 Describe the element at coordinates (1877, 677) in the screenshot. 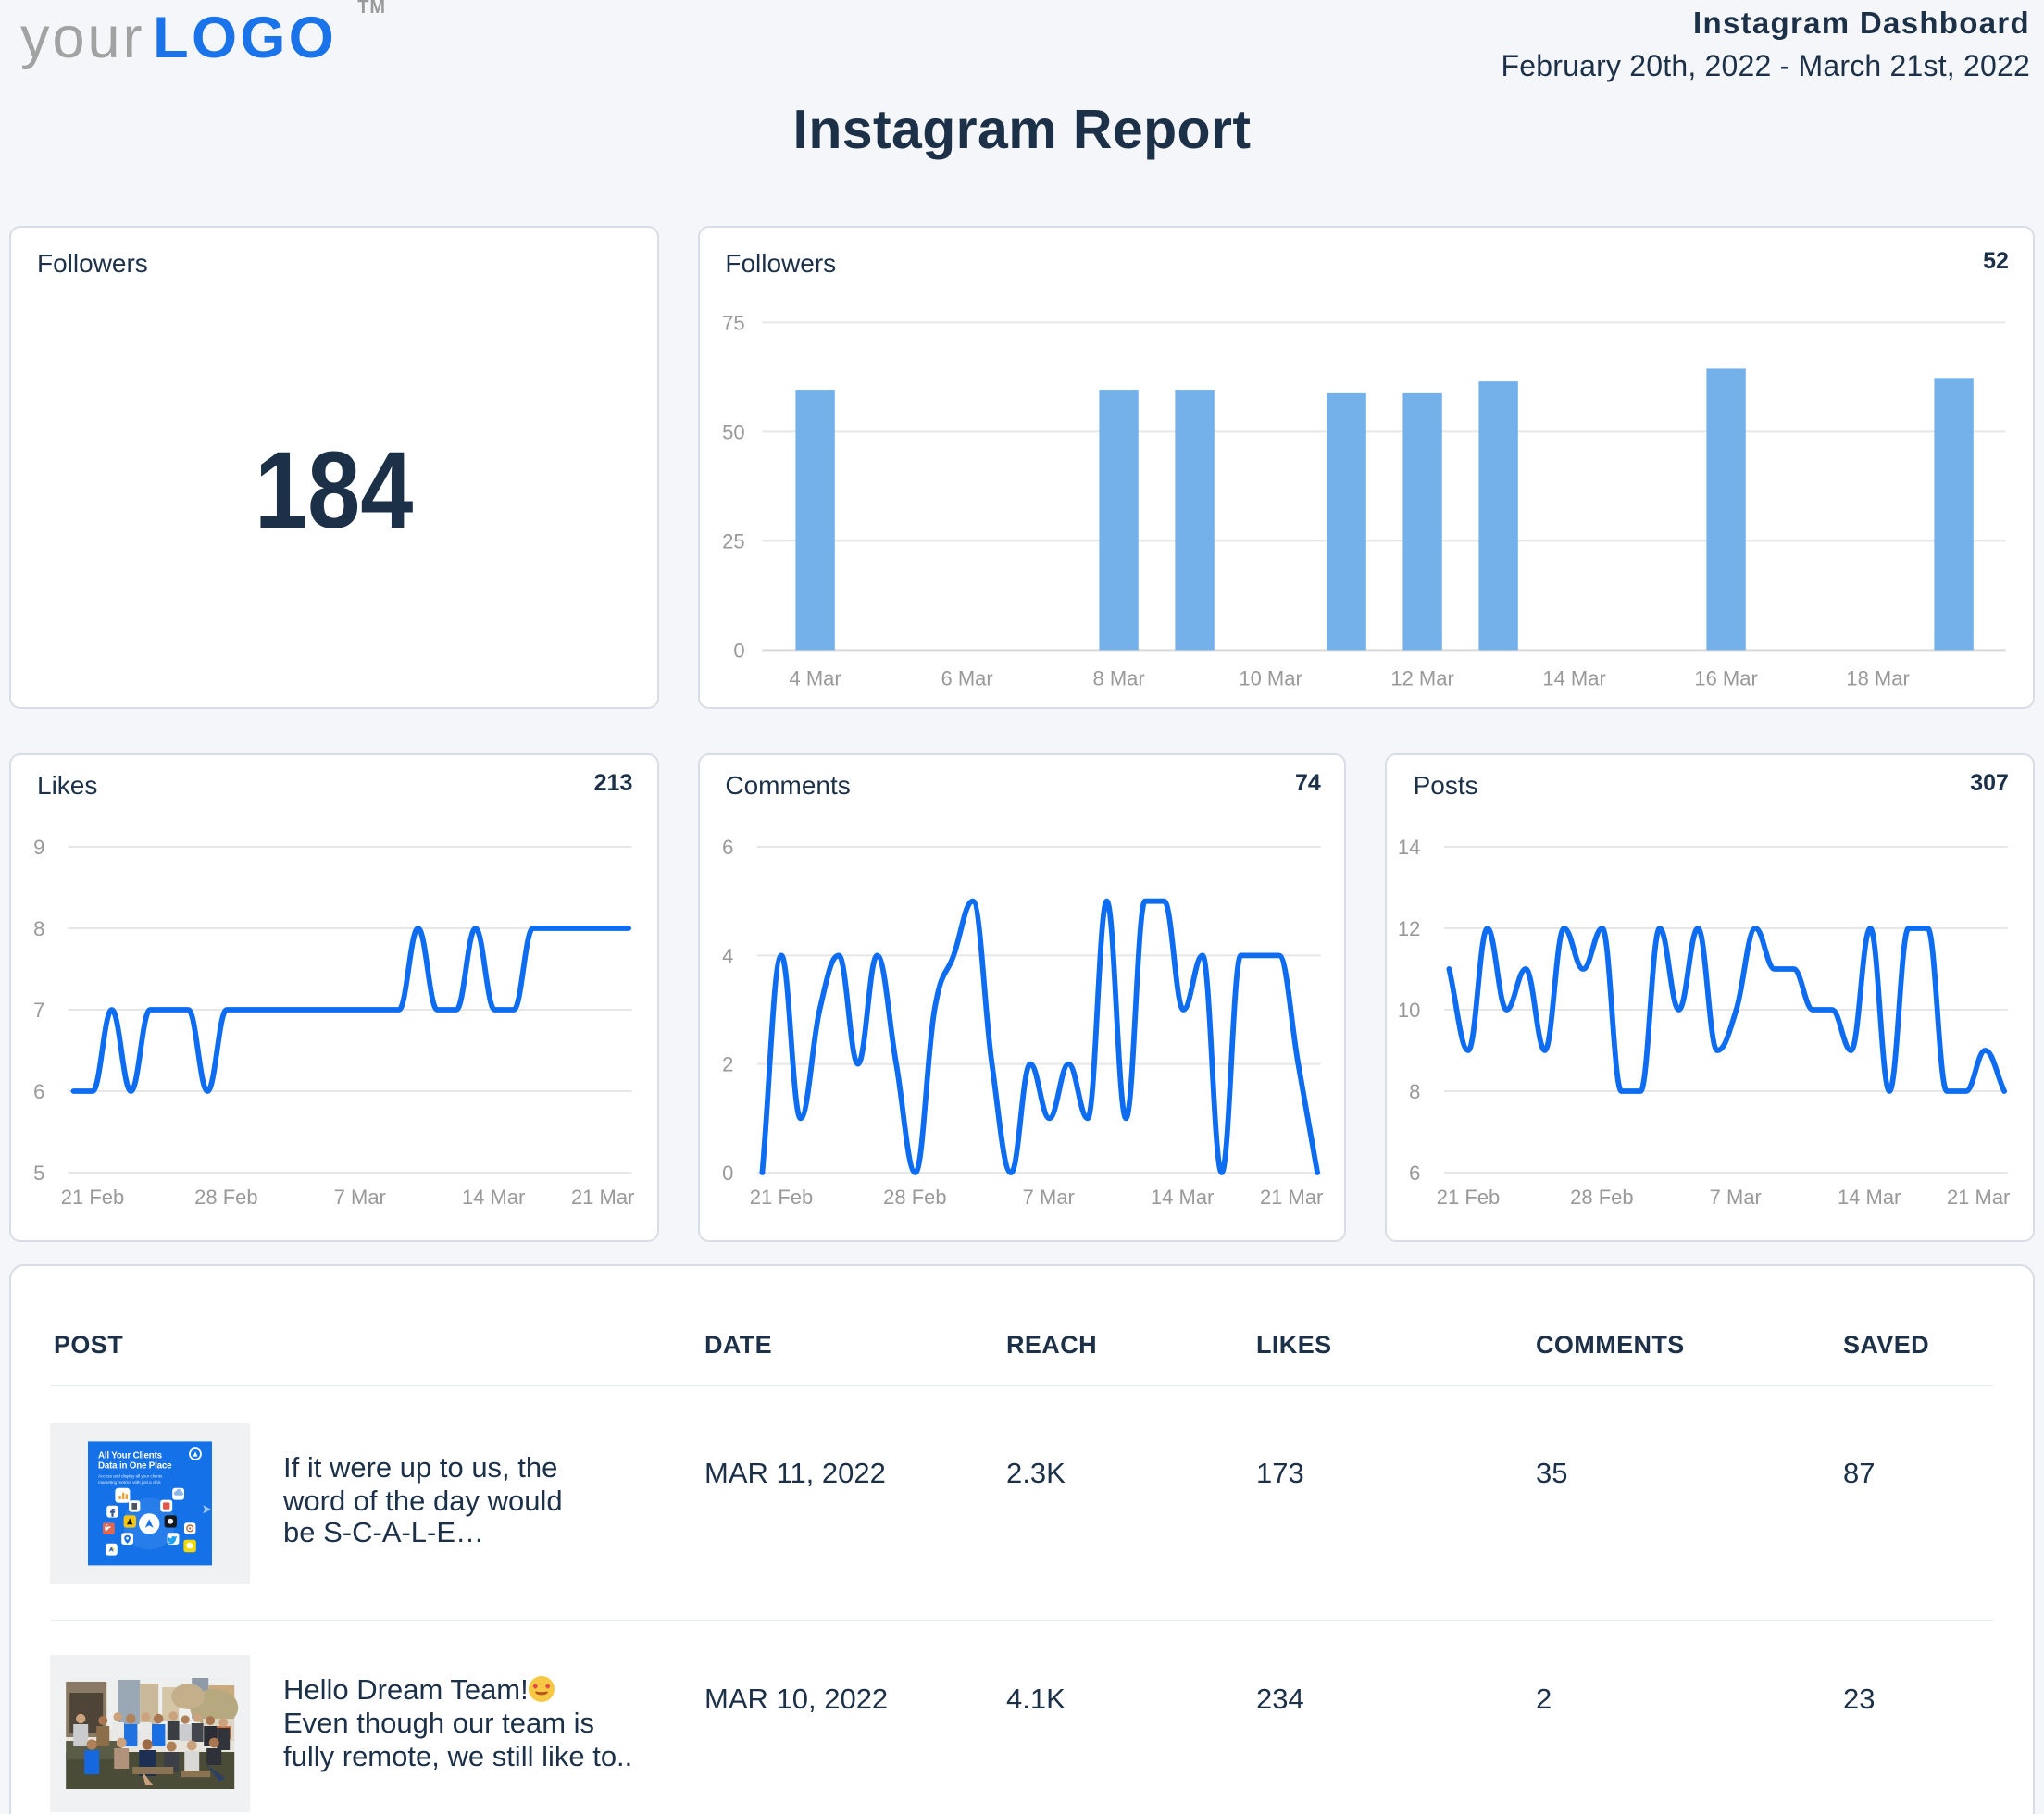

I see `svg-text: 18 Mar` at that location.